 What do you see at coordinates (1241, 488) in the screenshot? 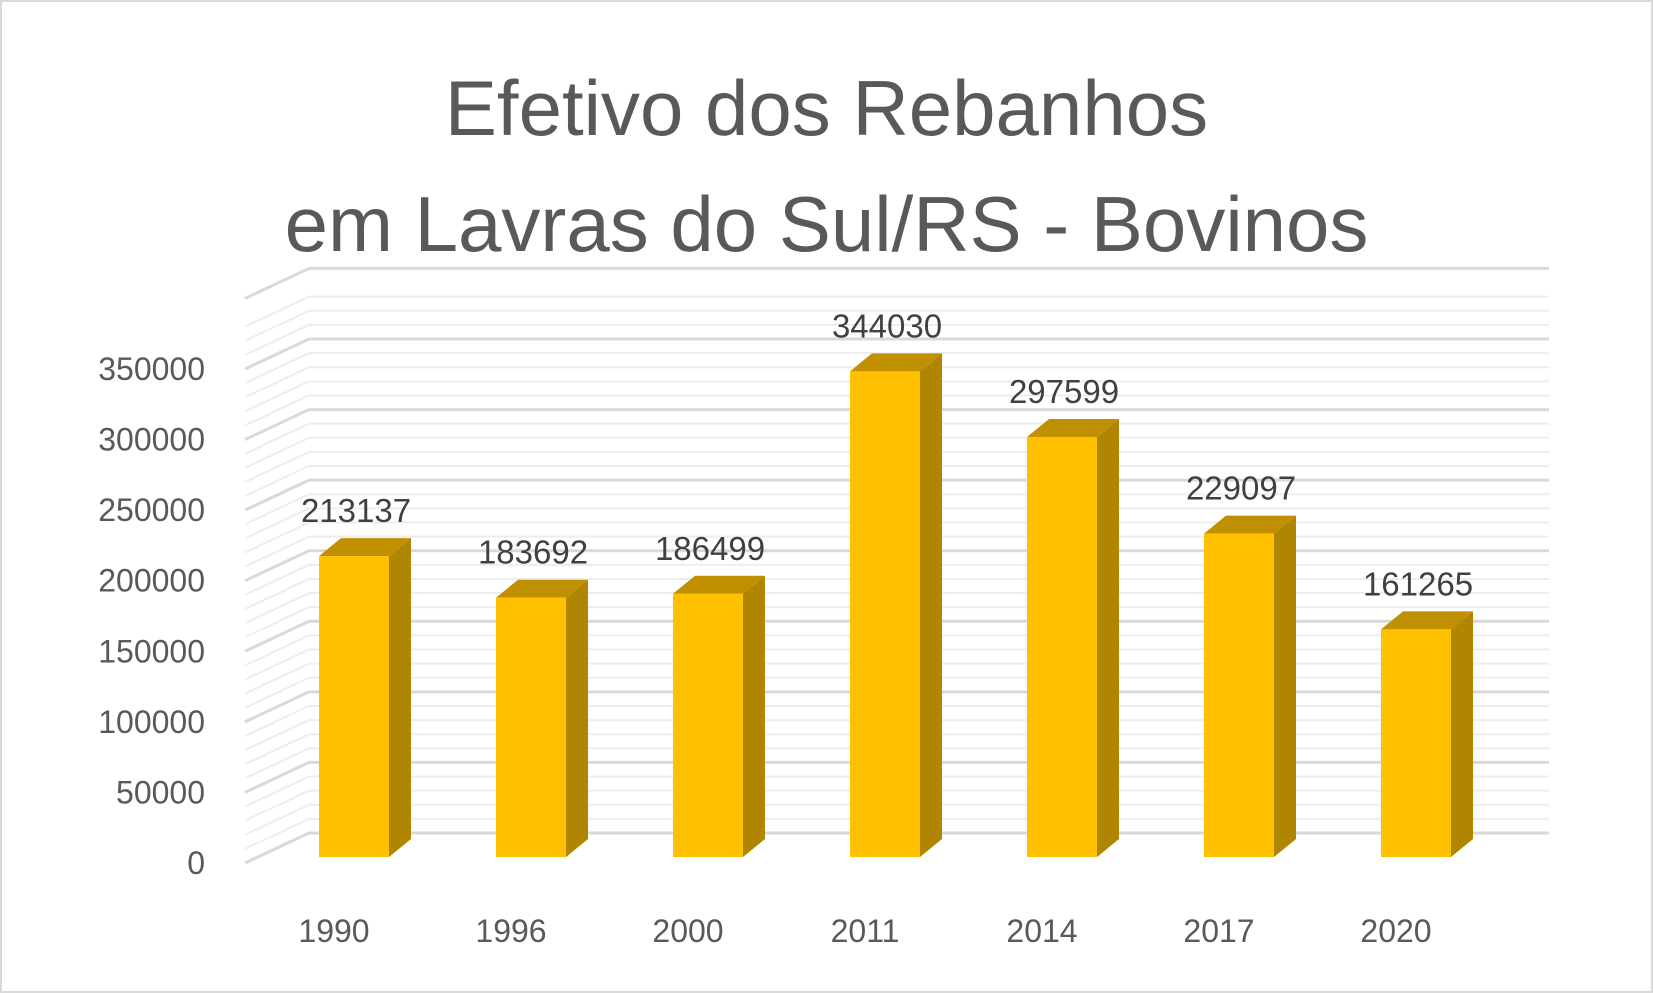
I see `data-label: 229097` at bounding box center [1241, 488].